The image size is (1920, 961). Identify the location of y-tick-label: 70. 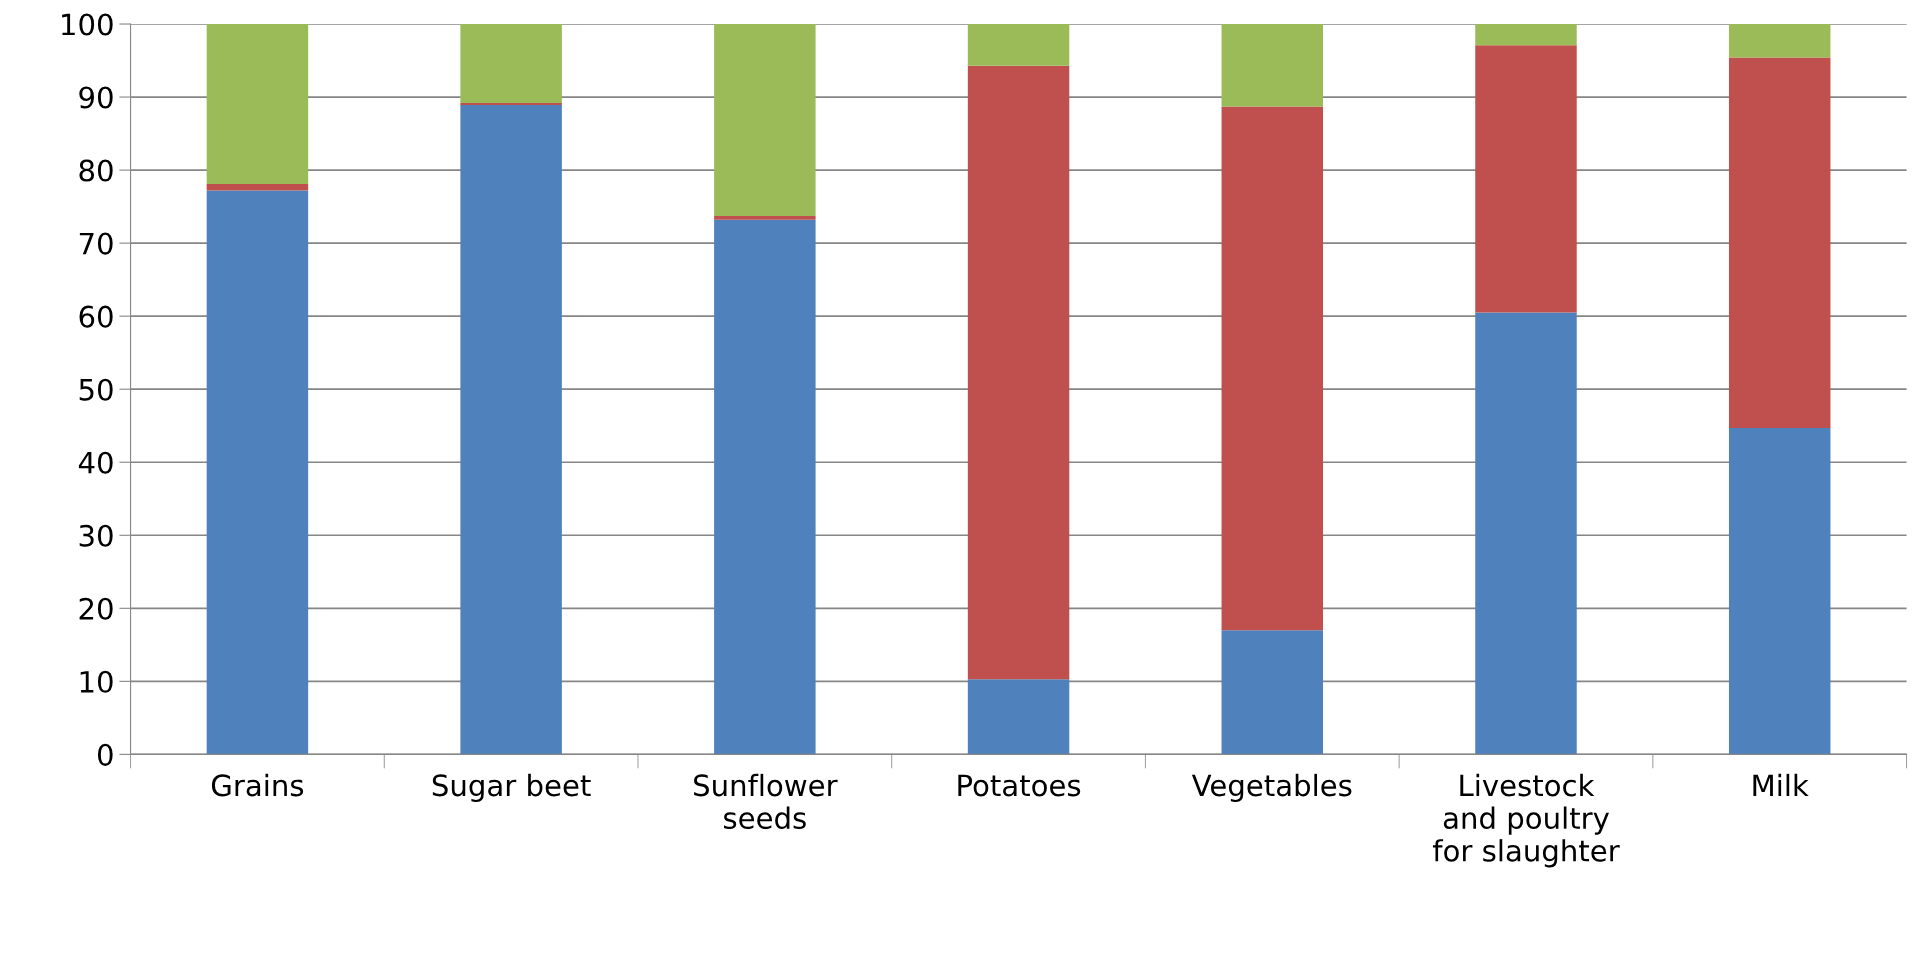
(96, 243).